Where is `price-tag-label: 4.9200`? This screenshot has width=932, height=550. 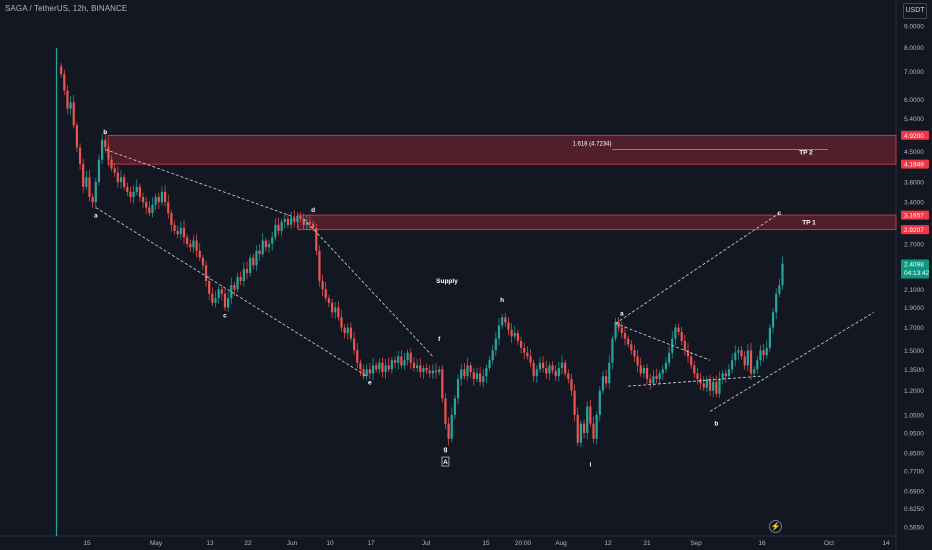 price-tag-label: 4.9200 is located at coordinates (914, 136).